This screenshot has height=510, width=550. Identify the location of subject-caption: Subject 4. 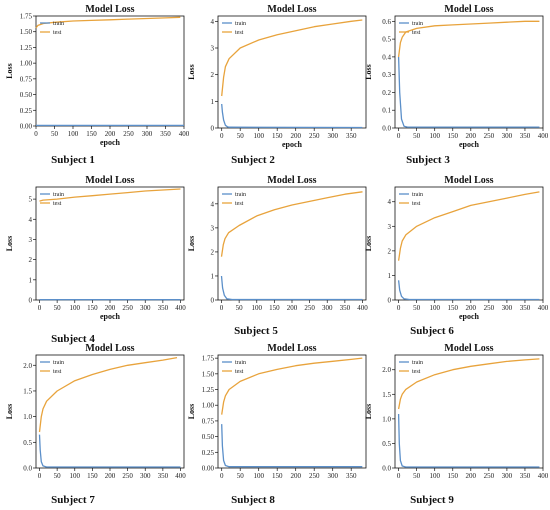
(73, 339).